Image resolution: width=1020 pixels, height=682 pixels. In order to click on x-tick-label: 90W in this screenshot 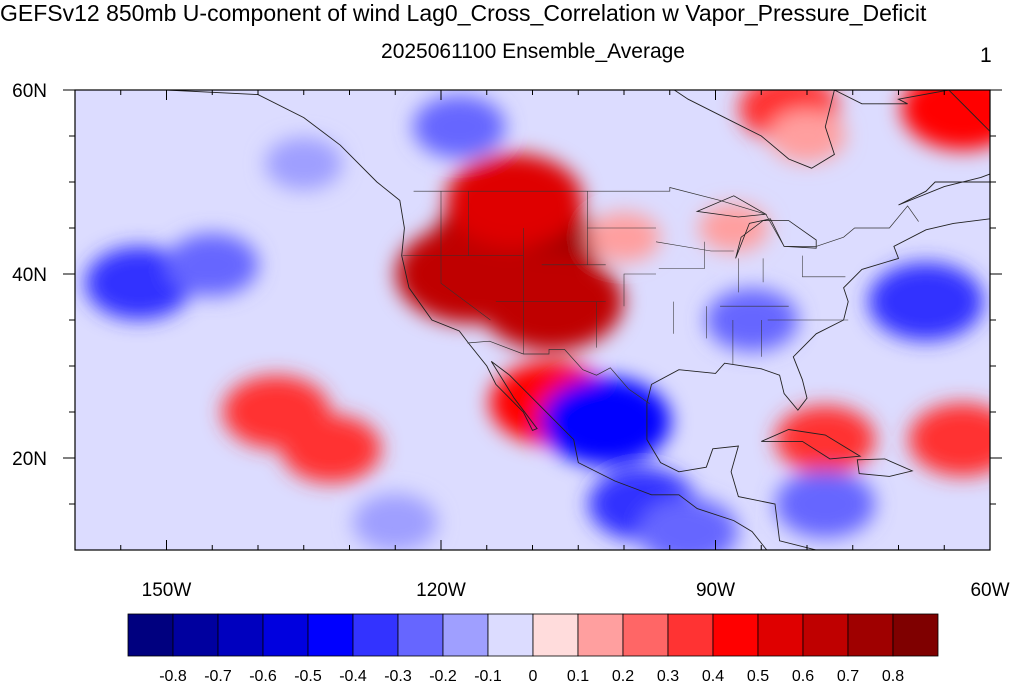, I will do `click(715, 590)`.